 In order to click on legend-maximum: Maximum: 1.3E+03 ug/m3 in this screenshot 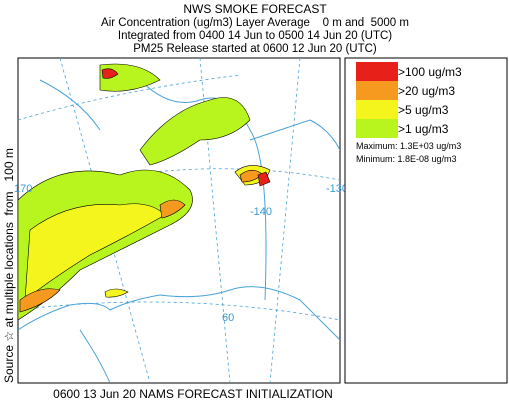, I will do `click(408, 146)`.